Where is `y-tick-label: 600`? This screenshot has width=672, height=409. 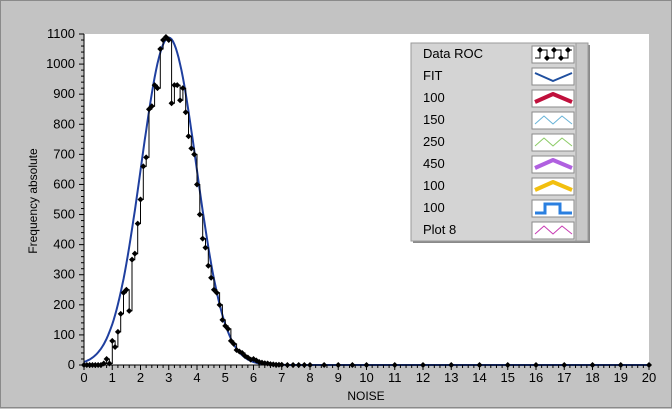
y-tick-label: 600 is located at coordinates (64, 183).